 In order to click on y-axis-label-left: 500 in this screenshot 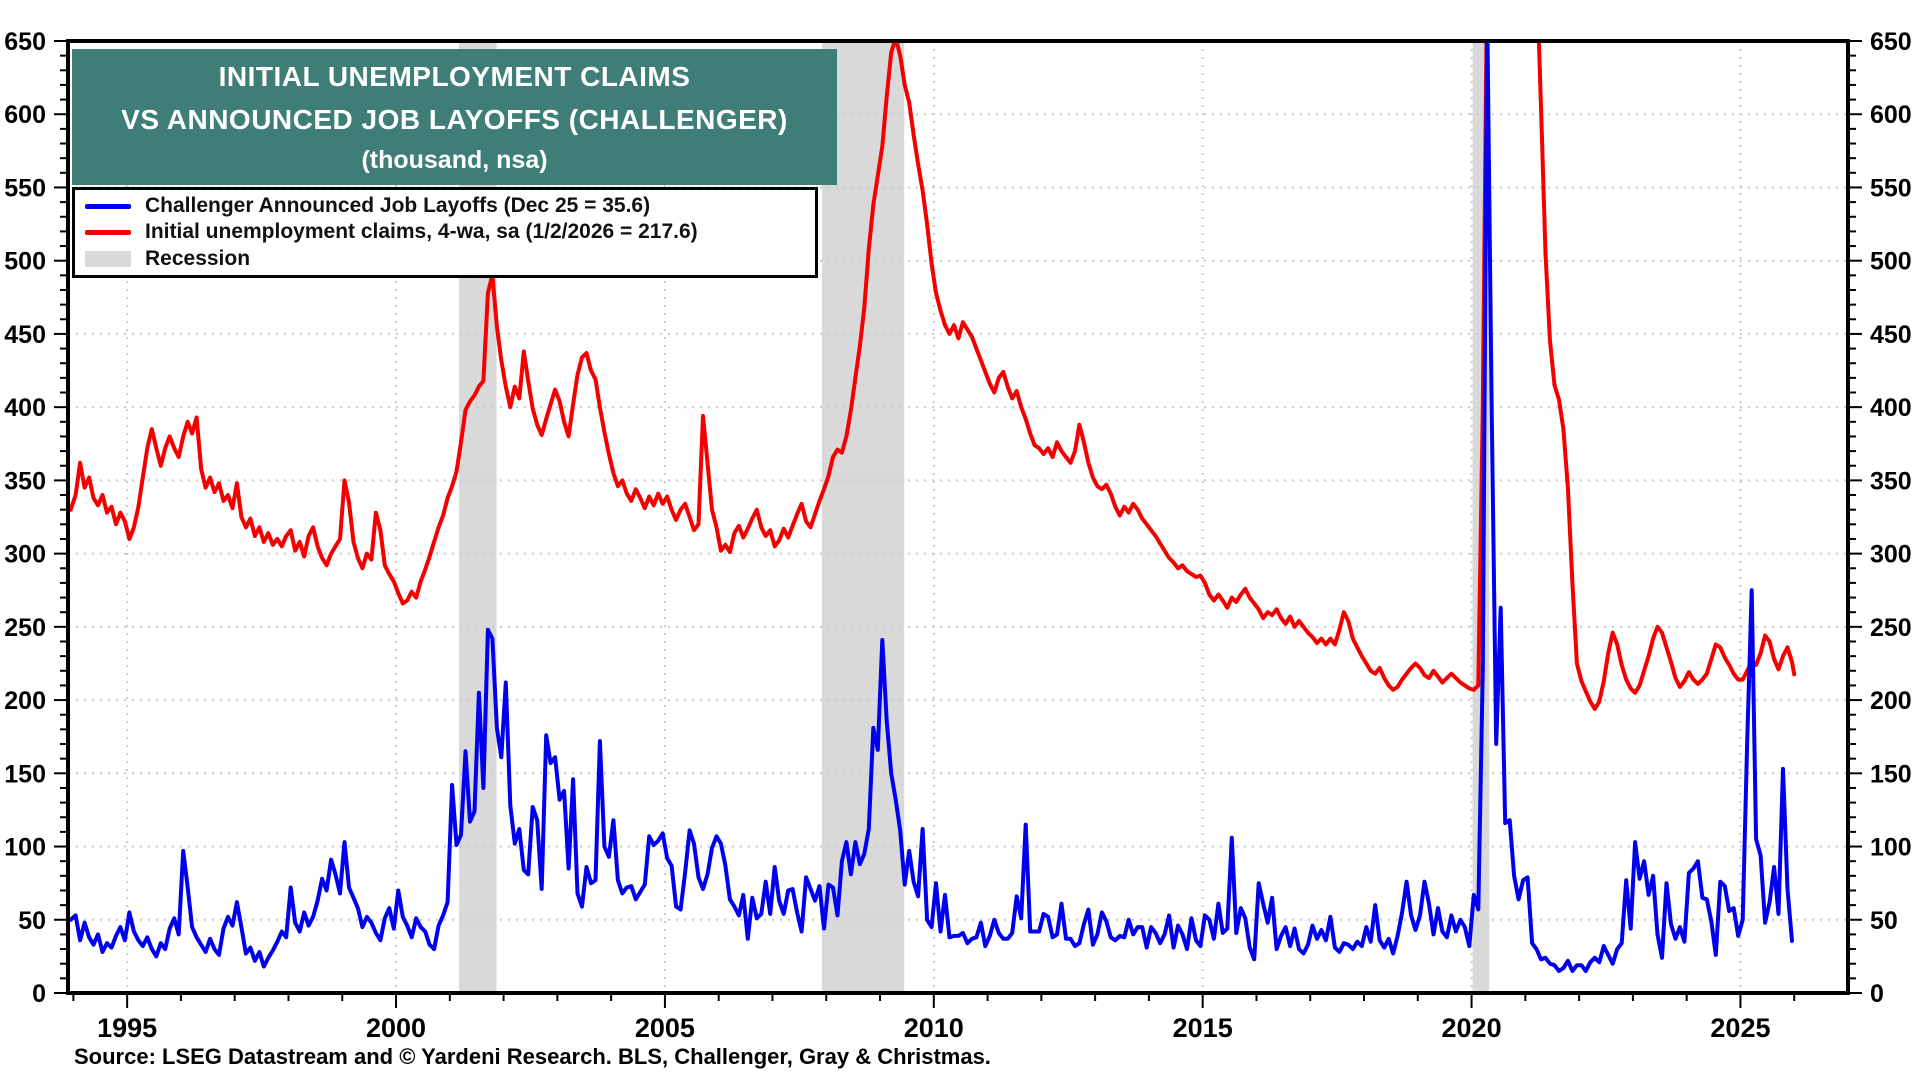, I will do `click(25, 262)`.